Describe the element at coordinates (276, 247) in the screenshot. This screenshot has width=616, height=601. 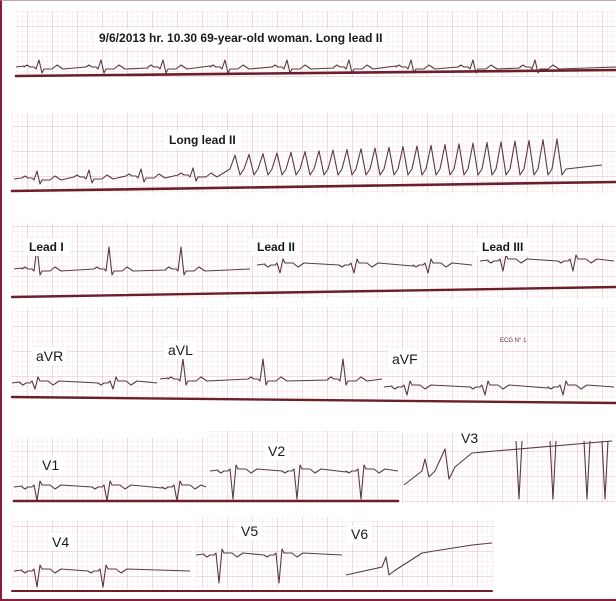
I see `lead-label-ii: Lead II` at that location.